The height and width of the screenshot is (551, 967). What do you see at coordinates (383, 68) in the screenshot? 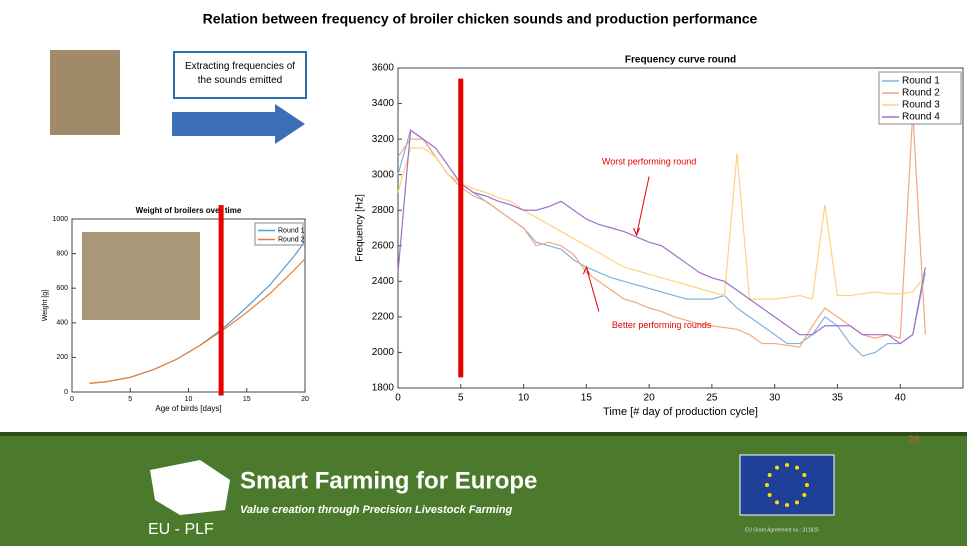
I see `y-tick-label: 3600` at bounding box center [383, 68].